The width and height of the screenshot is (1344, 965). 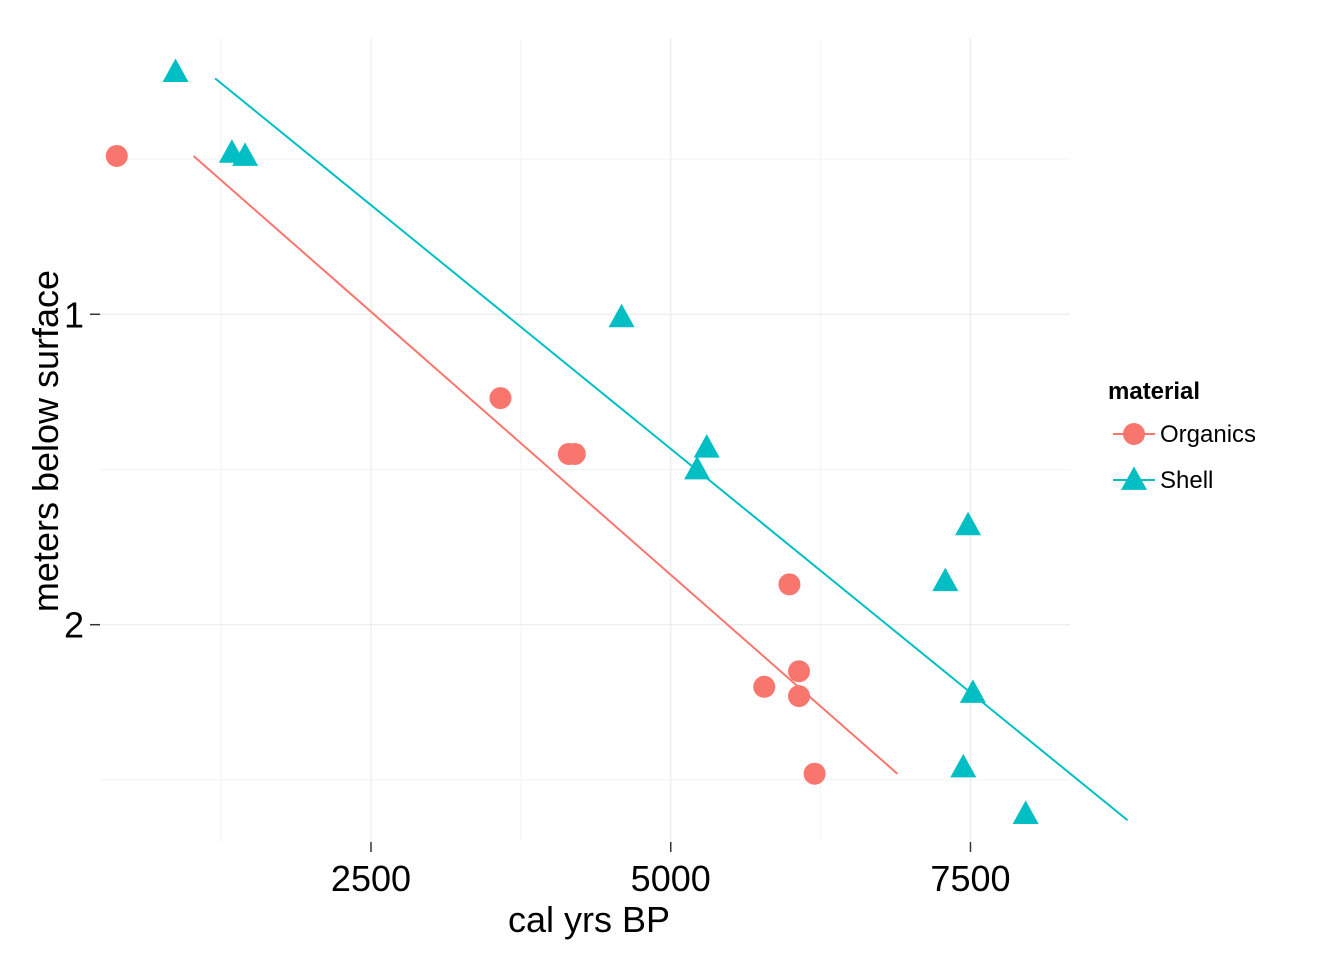 I want to click on legend-key-circle, so click(x=1134, y=434).